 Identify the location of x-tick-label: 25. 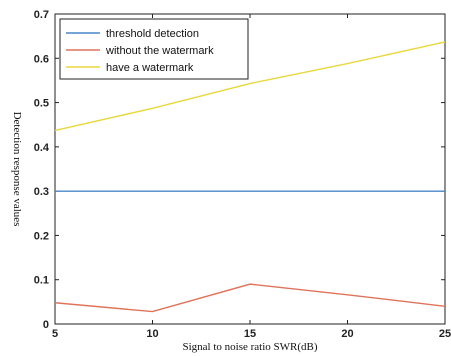
(445, 334).